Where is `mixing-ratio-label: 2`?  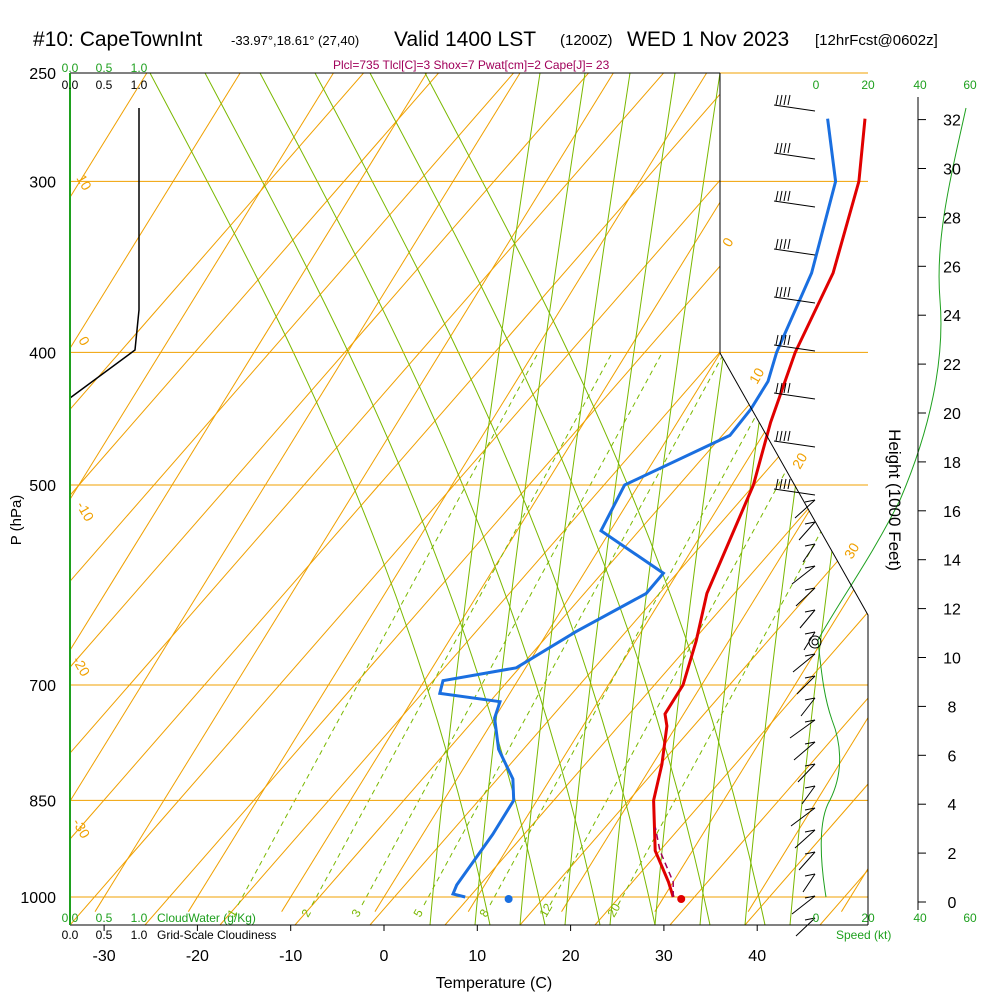
mixing-ratio-label: 2 is located at coordinates (306, 912).